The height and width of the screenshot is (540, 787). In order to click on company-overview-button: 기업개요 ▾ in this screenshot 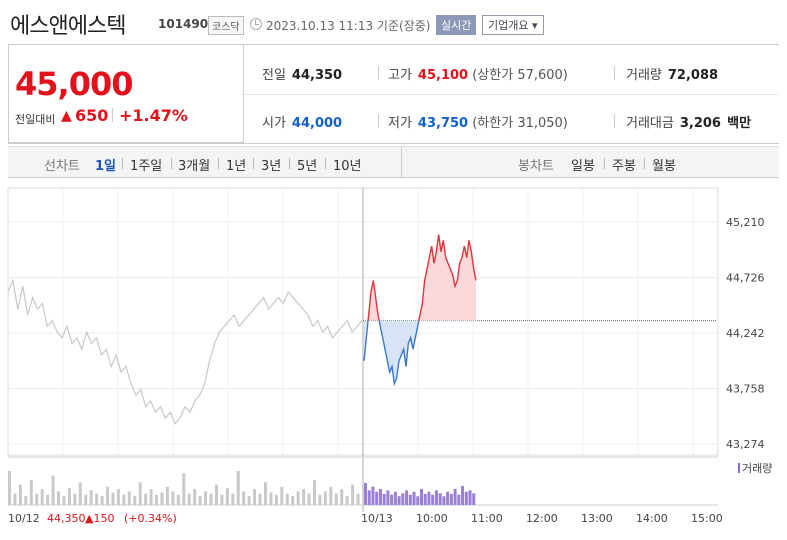, I will do `click(513, 25)`.